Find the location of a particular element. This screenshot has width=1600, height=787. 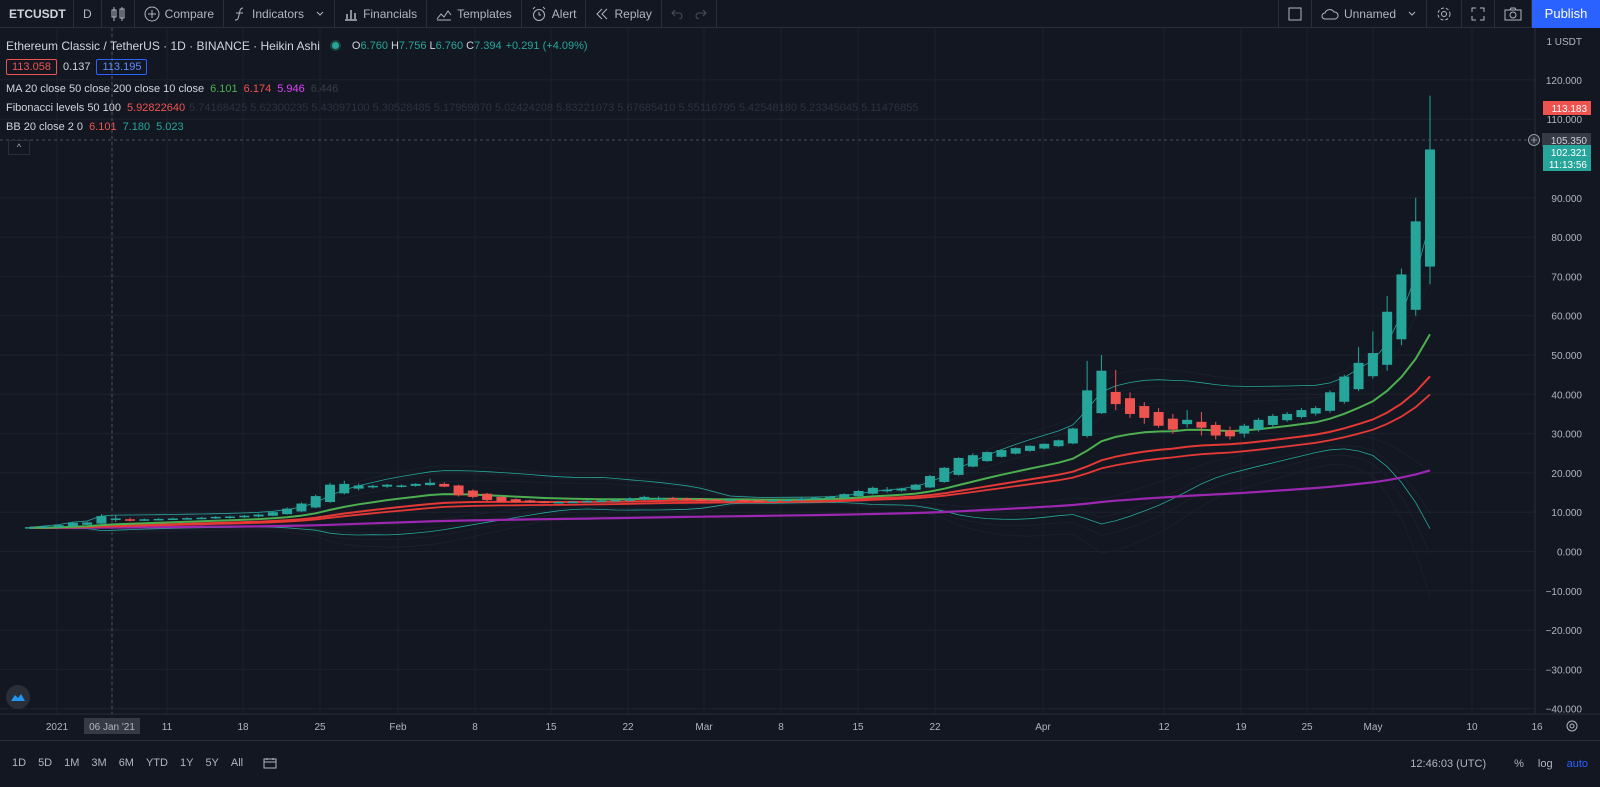

range-6m: 6M is located at coordinates (126, 762).